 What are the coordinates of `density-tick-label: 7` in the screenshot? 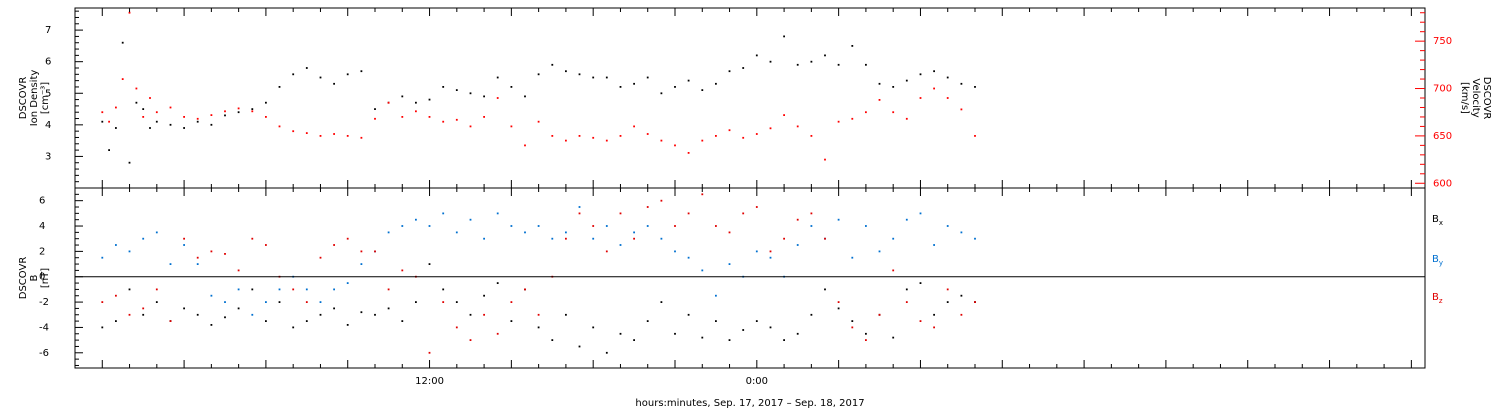 It's located at (48, 30).